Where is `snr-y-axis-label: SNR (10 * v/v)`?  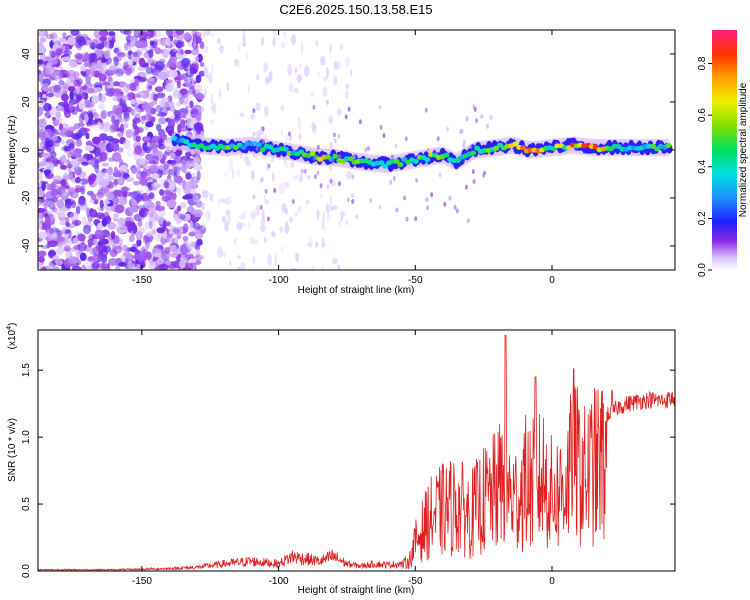
snr-y-axis-label: SNR (10 * v/v) is located at coordinates (12, 450).